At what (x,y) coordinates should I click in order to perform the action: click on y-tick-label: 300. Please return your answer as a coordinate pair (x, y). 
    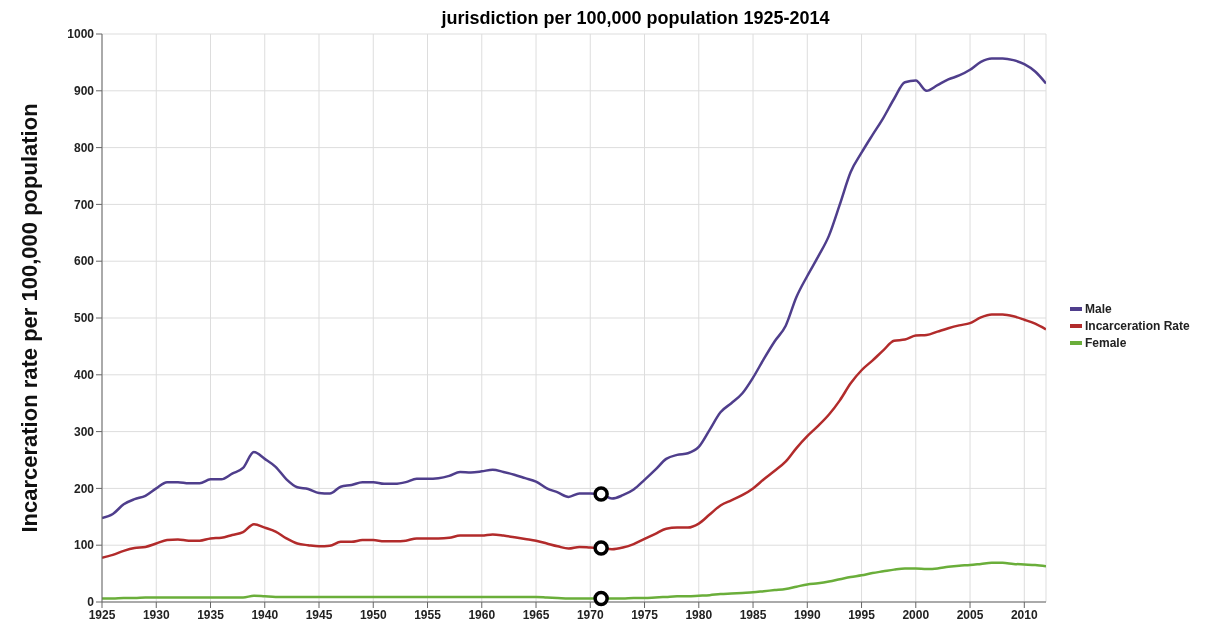
    Looking at the image, I should click on (84, 431).